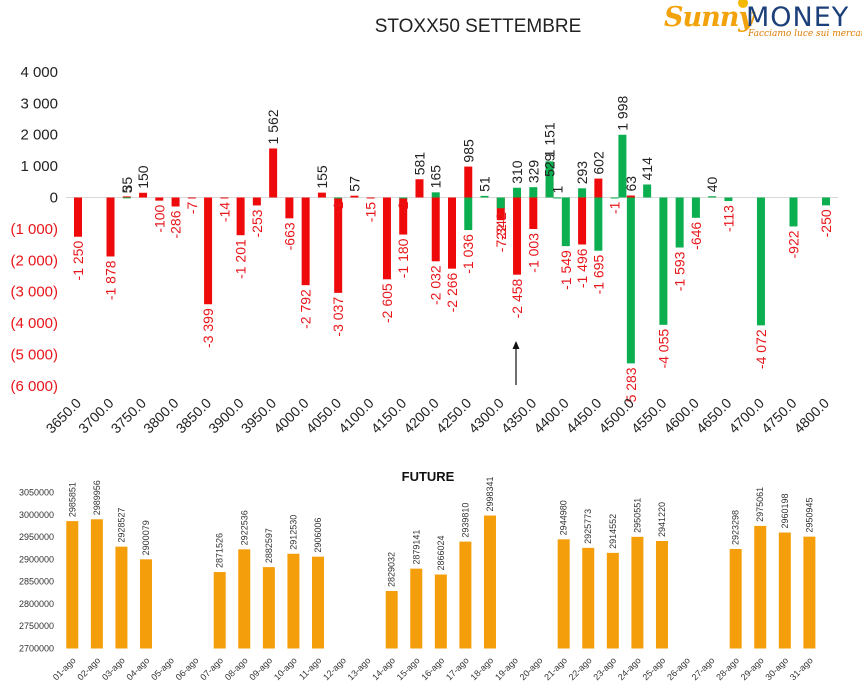  What do you see at coordinates (220, 550) in the screenshot?
I see `future-value-label: 2871526` at bounding box center [220, 550].